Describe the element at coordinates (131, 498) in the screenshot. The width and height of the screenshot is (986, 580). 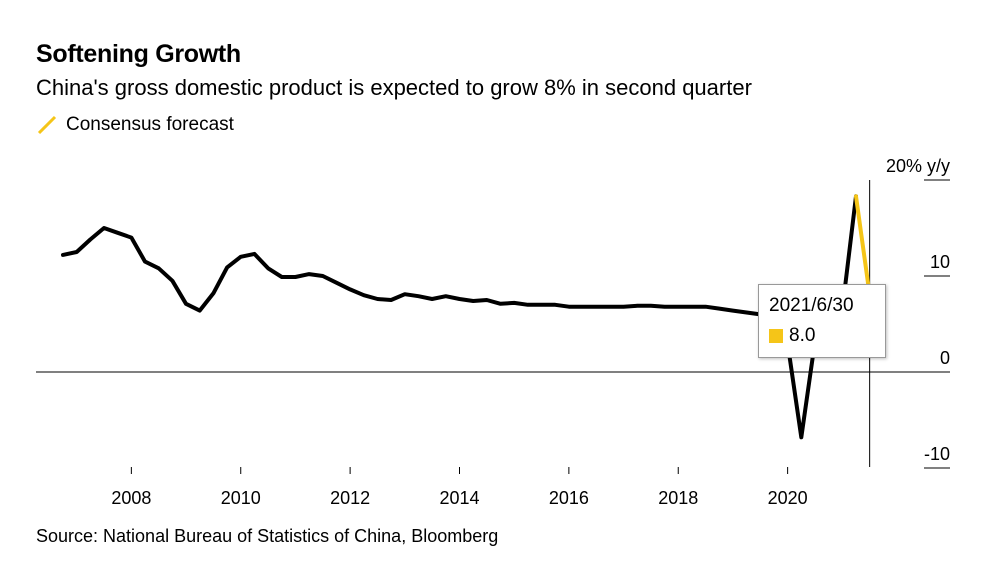
I see `x-tick-label: 2008` at that location.